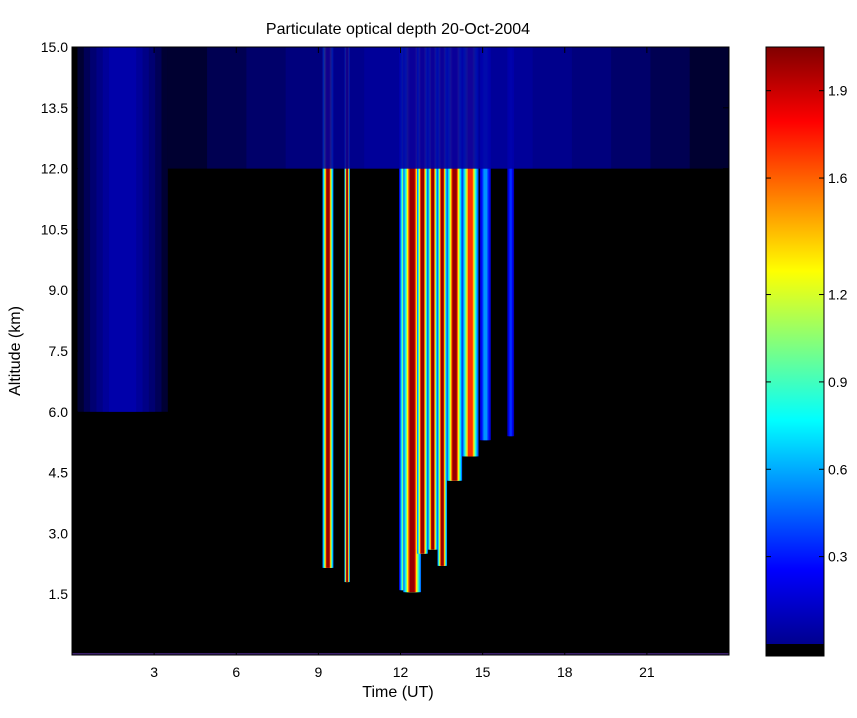 The image size is (857, 718). Describe the element at coordinates (54, 229) in the screenshot. I see `y-tick-label: 10.5` at that location.